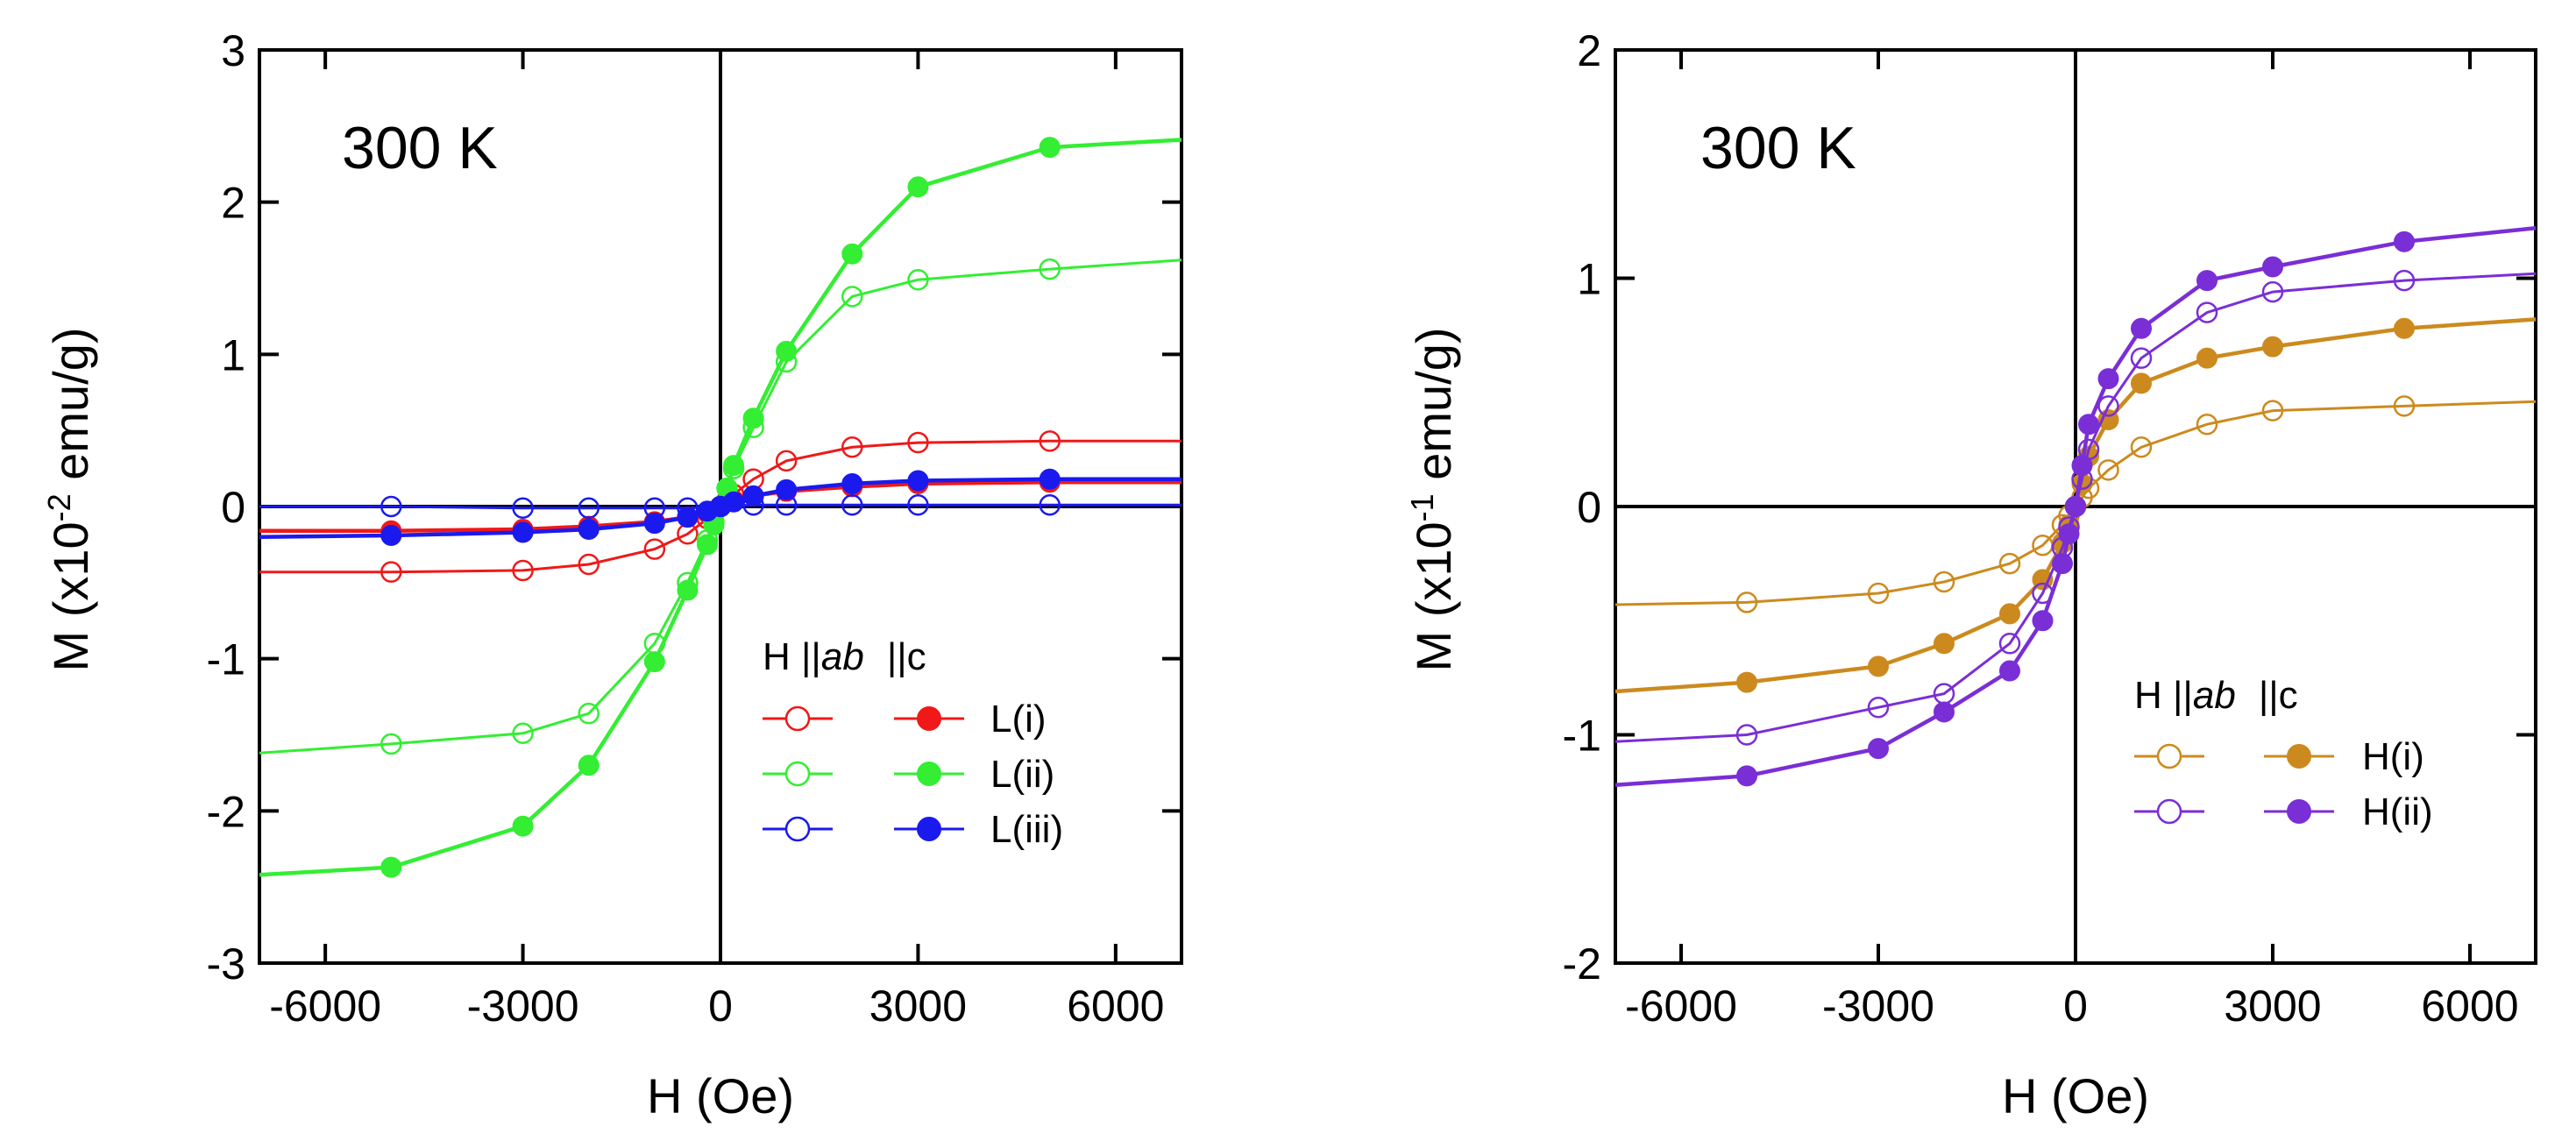 The image size is (2576, 1148). I want to click on right-x-tick-label: -6000, so click(1681, 1006).